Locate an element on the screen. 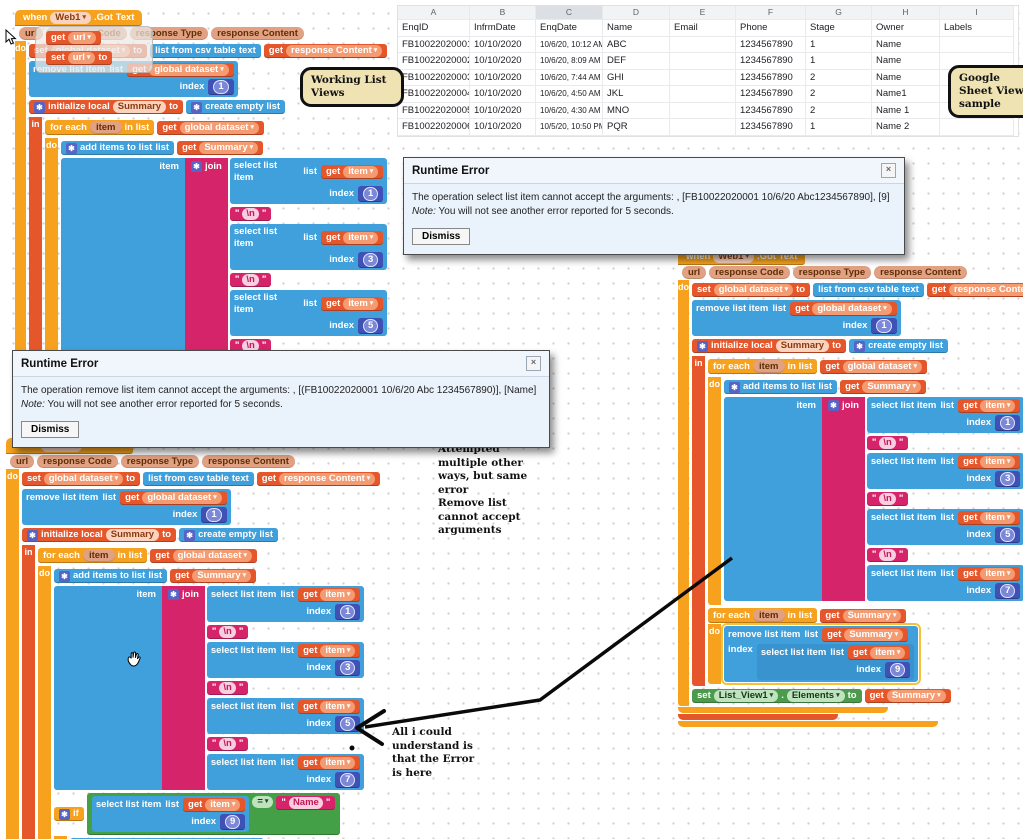 The image size is (1023, 839). sheet-header-cell: Email is located at coordinates (703, 28).